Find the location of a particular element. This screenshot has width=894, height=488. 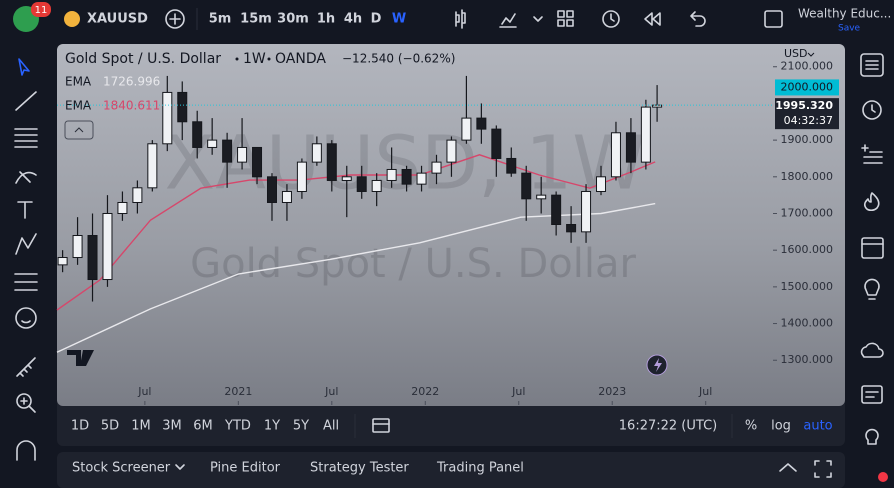

symbol: XAUUSD is located at coordinates (117, 19).